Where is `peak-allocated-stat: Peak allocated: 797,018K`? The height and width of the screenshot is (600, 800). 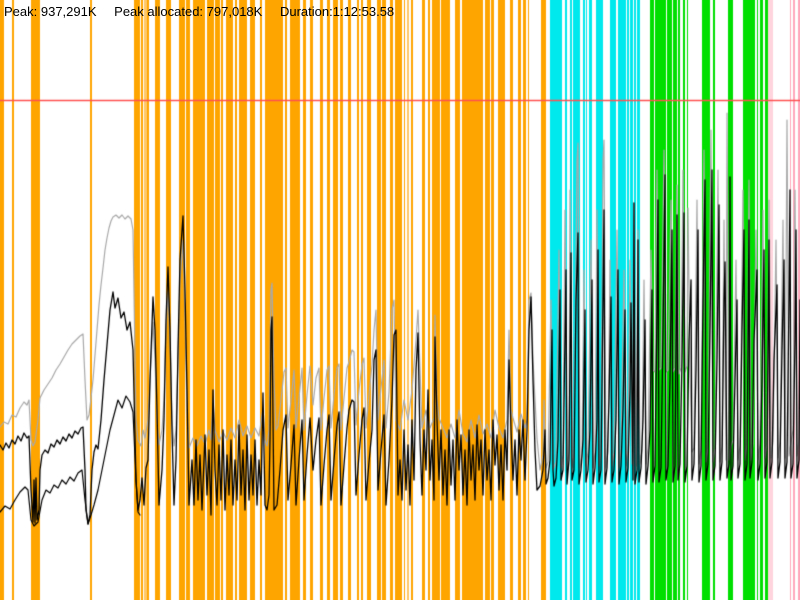
peak-allocated-stat: Peak allocated: 797,018K is located at coordinates (188, 11).